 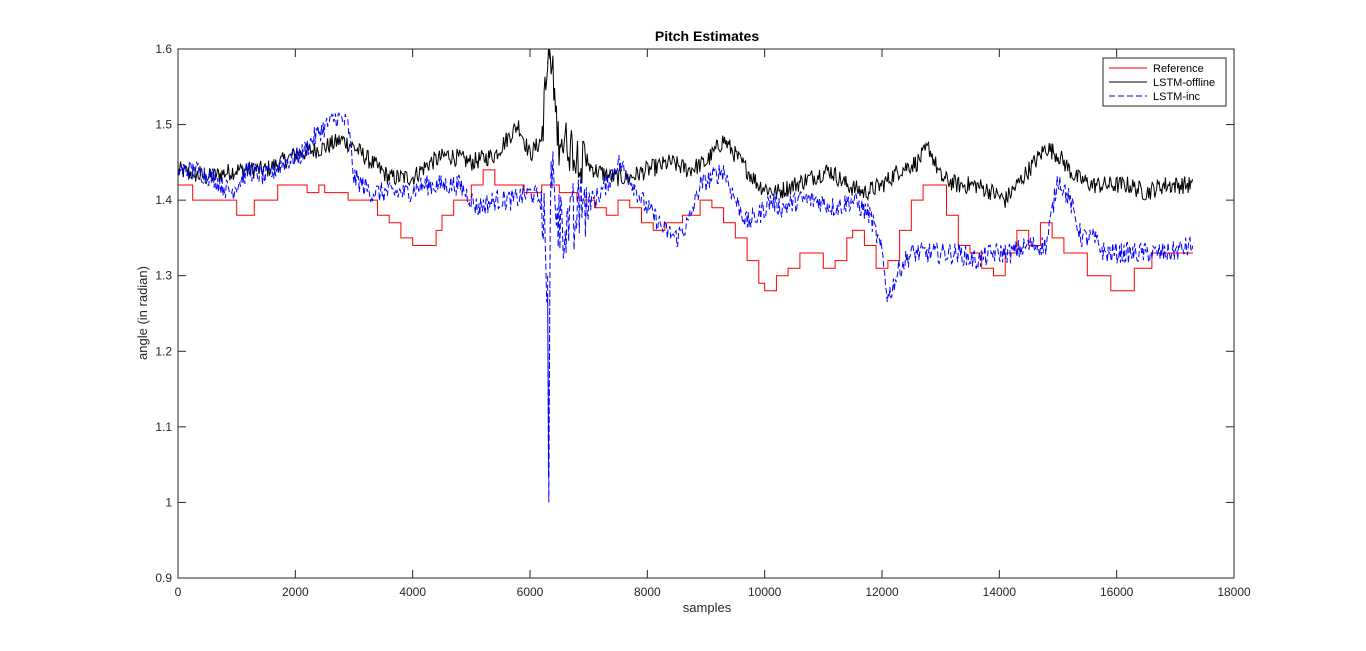 I want to click on legend: Reference LSTM-offline LSTM-inc, so click(x=1164, y=82).